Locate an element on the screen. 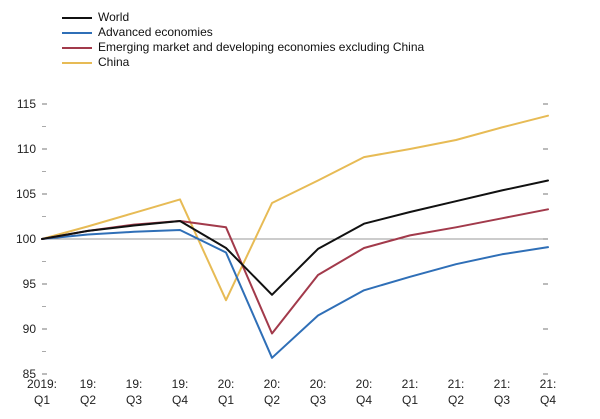 The image size is (600, 419). legend-item-world: World is located at coordinates (243, 17).